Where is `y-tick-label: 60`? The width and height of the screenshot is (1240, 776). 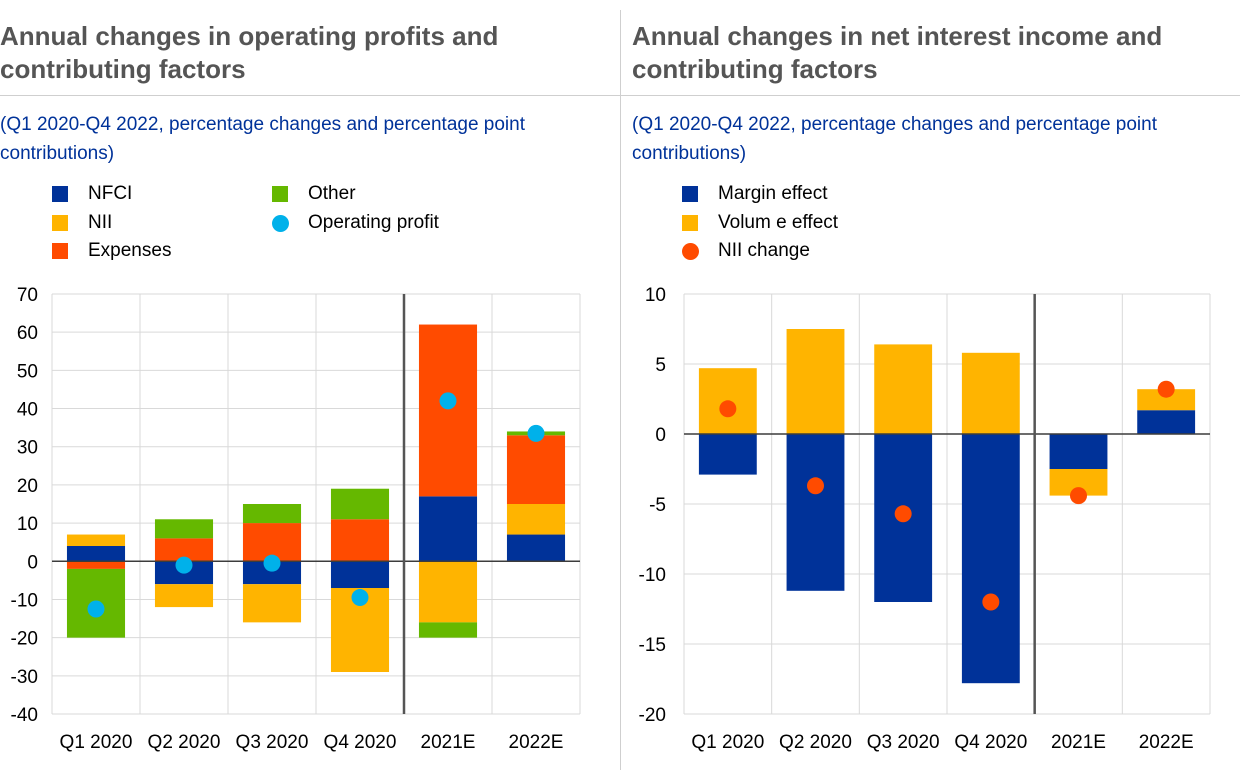 y-tick-label: 60 is located at coordinates (27, 333).